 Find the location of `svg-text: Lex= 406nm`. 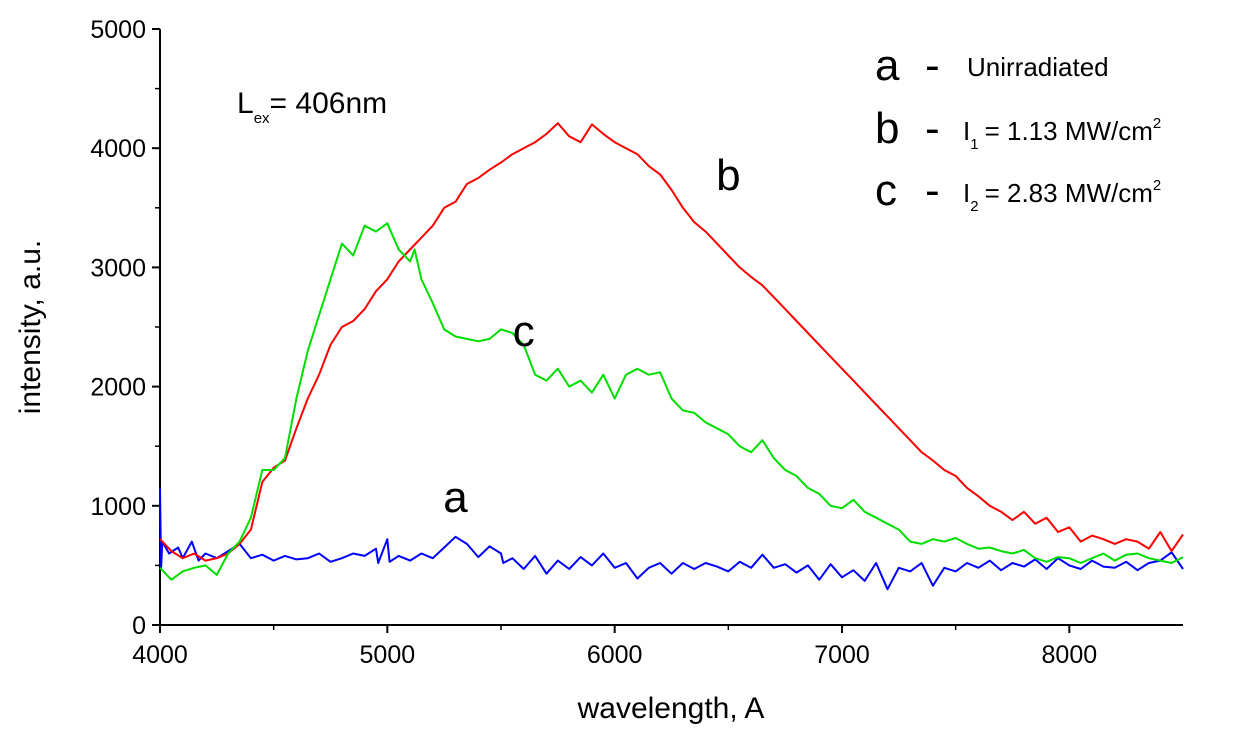

svg-text: Lex= 406nm is located at coordinates (312, 107).